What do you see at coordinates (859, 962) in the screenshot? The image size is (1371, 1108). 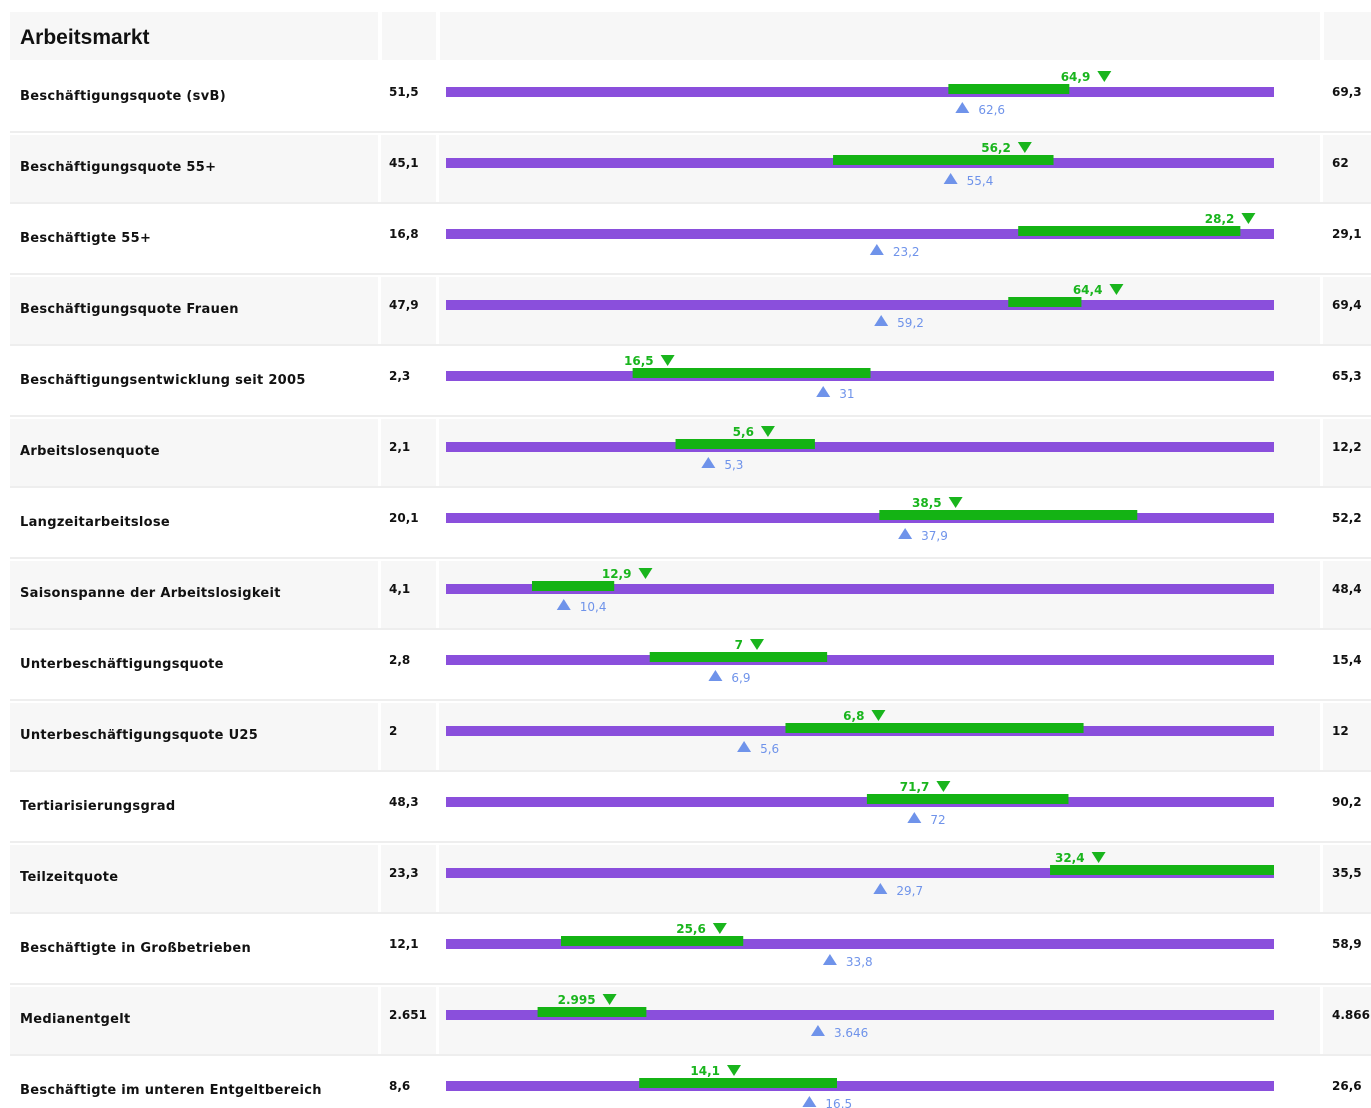 I see `blue-value-label: 33,8` at bounding box center [859, 962].